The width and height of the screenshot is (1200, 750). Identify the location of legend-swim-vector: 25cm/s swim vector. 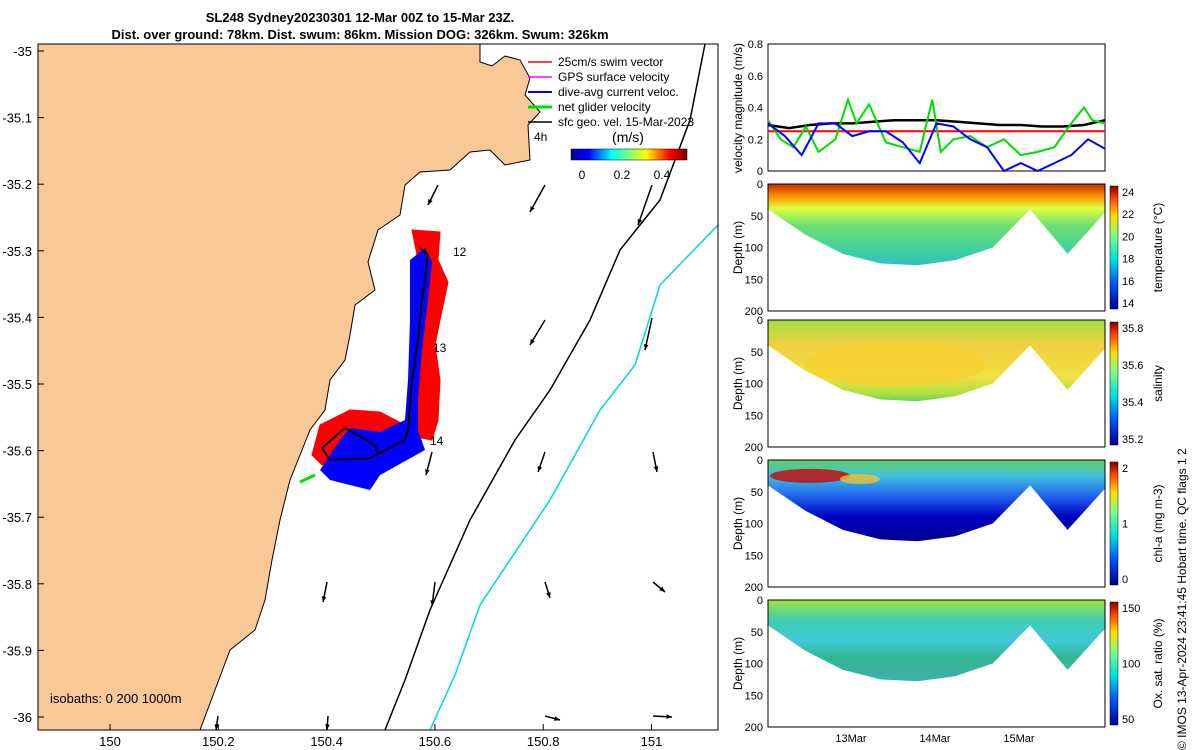
(610, 62).